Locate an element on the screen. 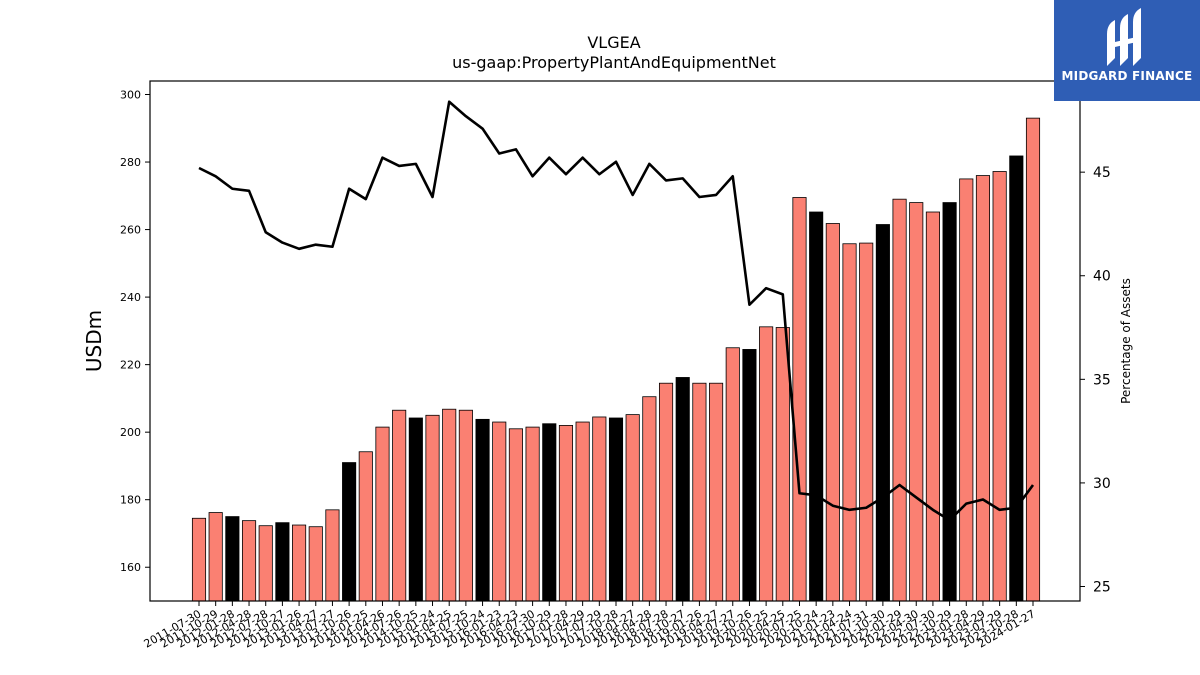 The width and height of the screenshot is (1200, 675). y-tick-label: 160 is located at coordinates (130, 567).